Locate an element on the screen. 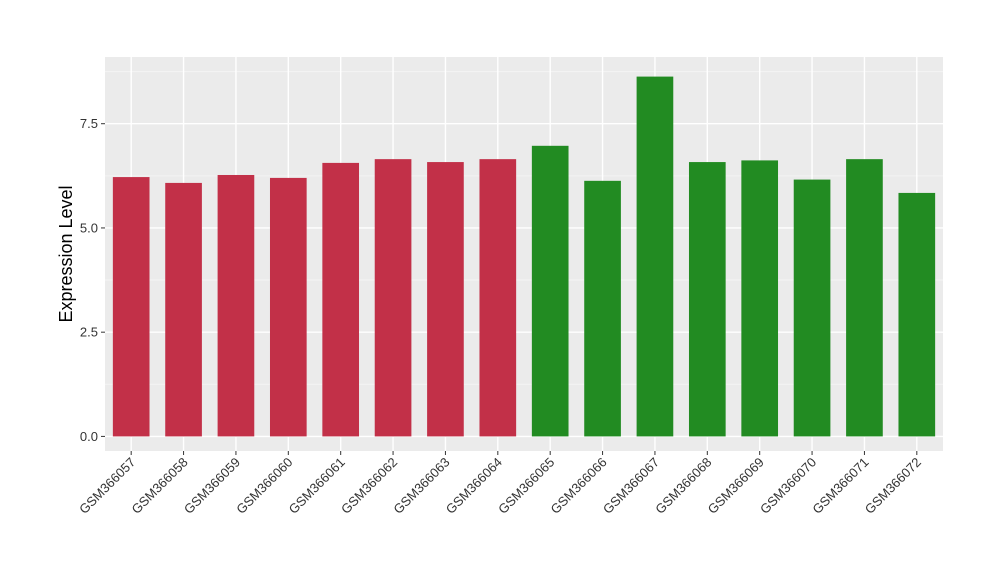 This screenshot has width=1000, height=580. y-tick-label: 7.5 is located at coordinates (89, 123).